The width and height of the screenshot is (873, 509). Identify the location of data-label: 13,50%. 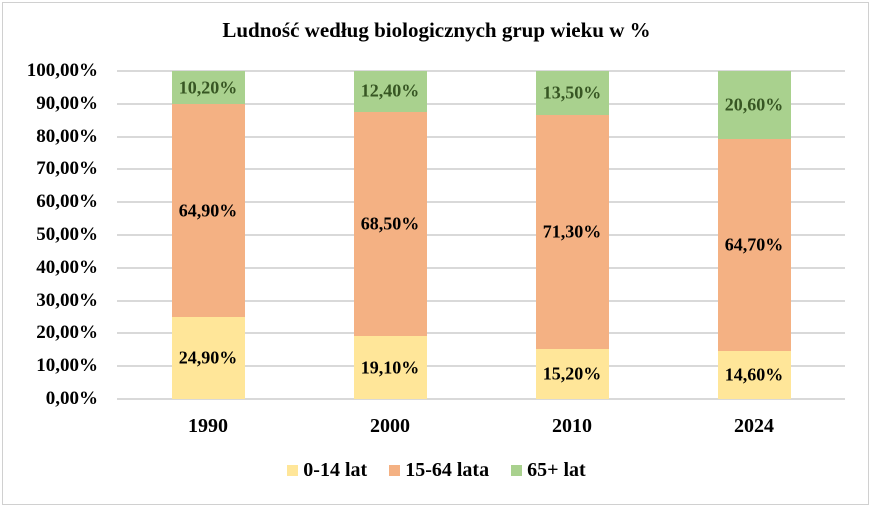
(572, 92).